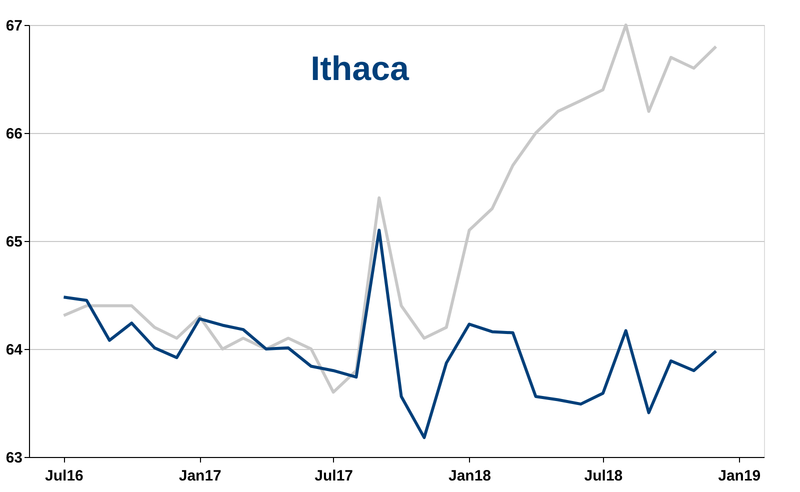  Describe the element at coordinates (15, 350) in the screenshot. I see `y-tick-label: 64` at that location.